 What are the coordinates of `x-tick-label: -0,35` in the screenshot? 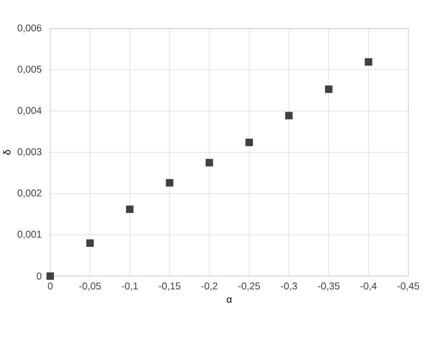 It's located at (329, 286).